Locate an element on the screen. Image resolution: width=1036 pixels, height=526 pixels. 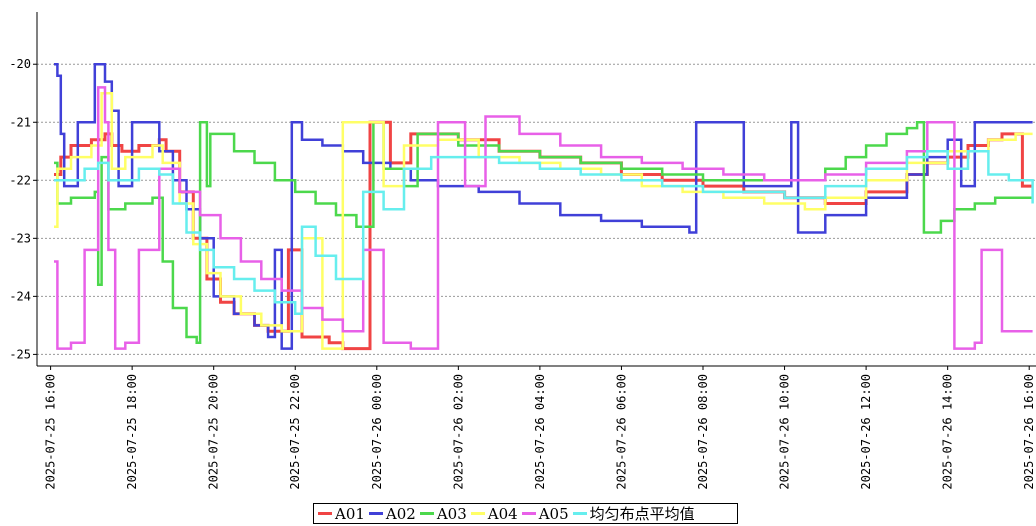
x-tick-label: 2025-07-26 10:00 is located at coordinates (785, 432).